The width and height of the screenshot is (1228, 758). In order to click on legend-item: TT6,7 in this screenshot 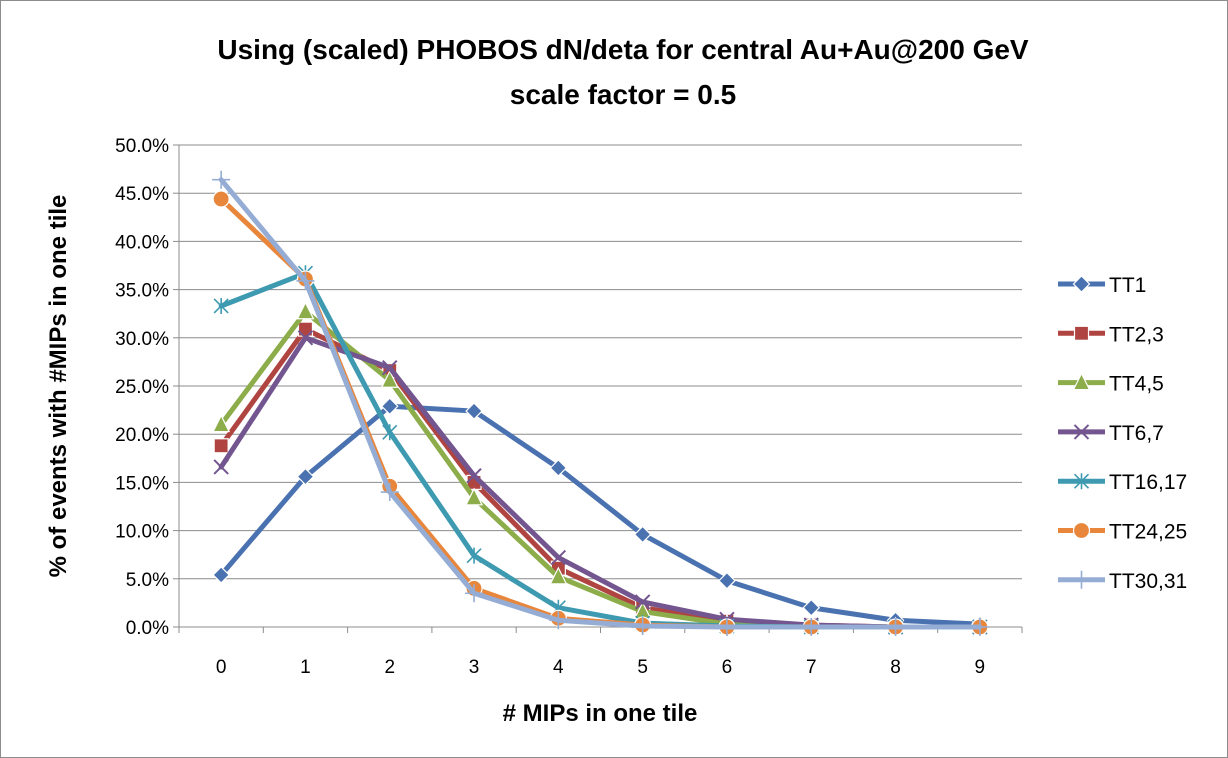, I will do `click(1111, 433)`.